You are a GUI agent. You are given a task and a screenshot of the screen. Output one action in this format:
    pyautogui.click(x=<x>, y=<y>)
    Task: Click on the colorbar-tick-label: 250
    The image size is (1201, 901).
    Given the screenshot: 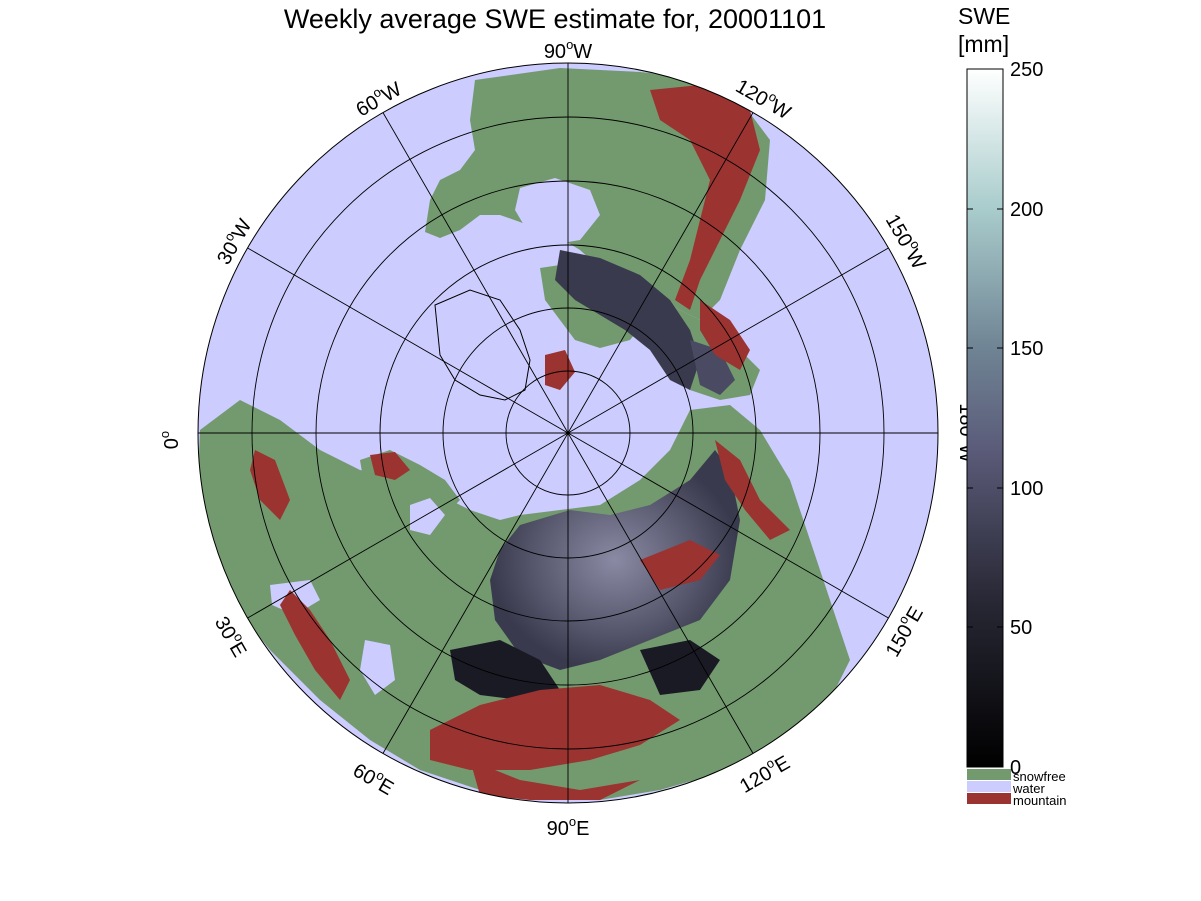 What is the action you would take?
    pyautogui.click(x=1026, y=70)
    